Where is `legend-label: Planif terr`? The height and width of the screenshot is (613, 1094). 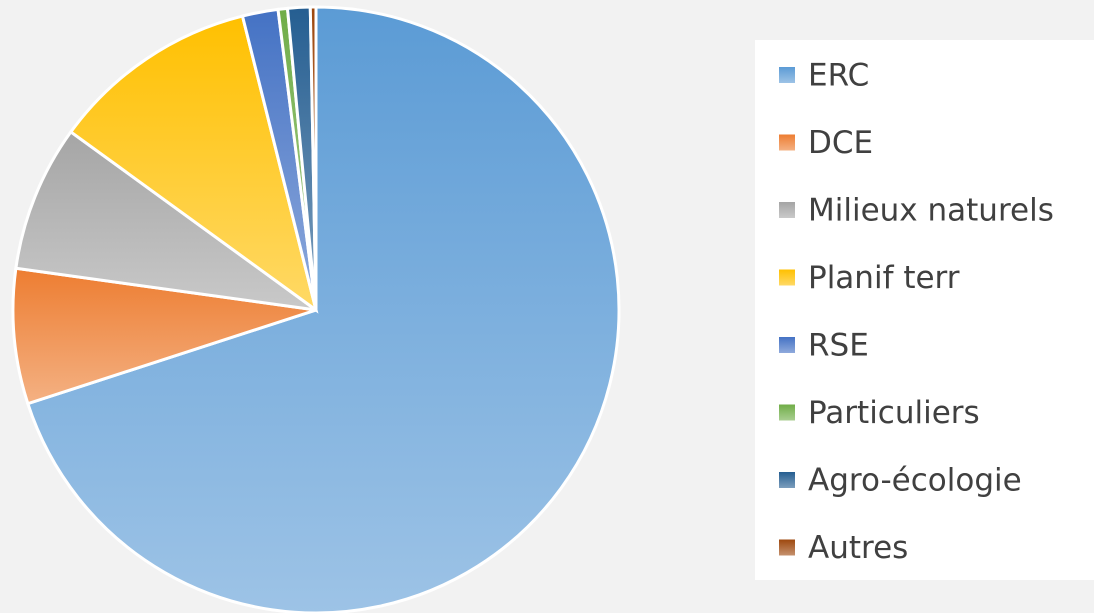
legend-label: Planif terr is located at coordinates (884, 278).